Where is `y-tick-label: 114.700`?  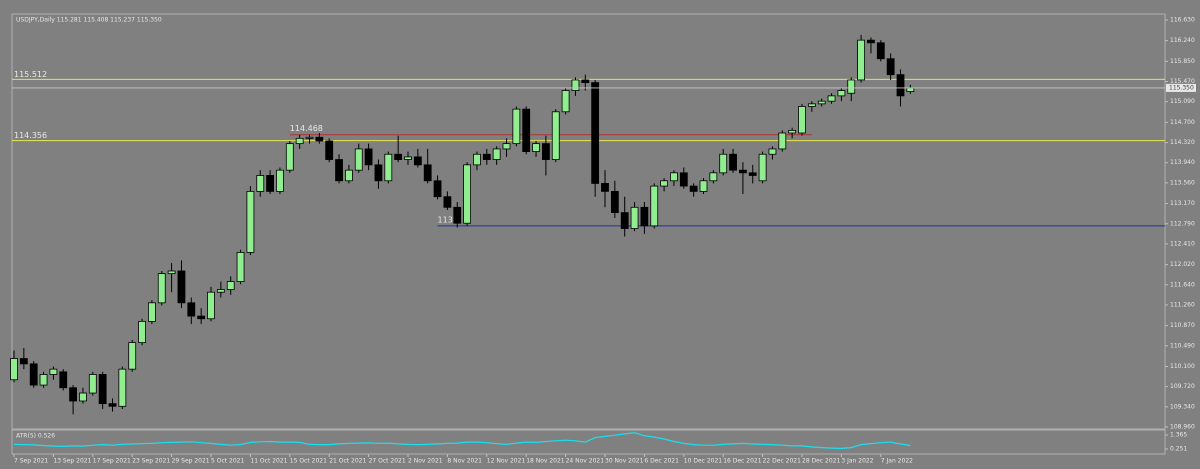
y-tick-label: 114.700 is located at coordinates (1182, 122).